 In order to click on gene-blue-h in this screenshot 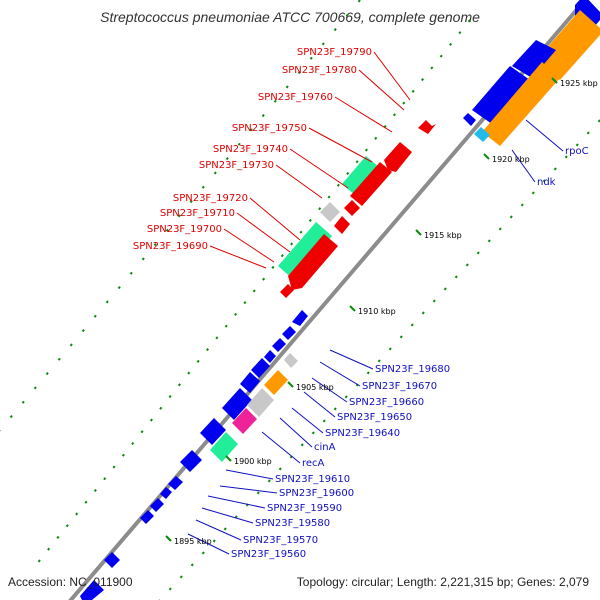, I will do `click(213, 431)`.